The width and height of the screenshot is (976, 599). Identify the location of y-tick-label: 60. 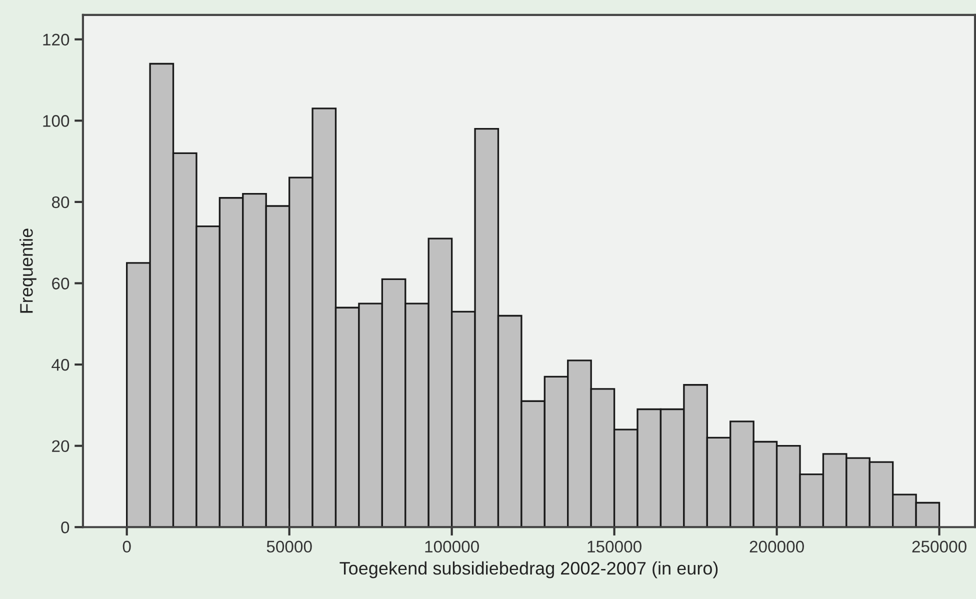
(61, 284).